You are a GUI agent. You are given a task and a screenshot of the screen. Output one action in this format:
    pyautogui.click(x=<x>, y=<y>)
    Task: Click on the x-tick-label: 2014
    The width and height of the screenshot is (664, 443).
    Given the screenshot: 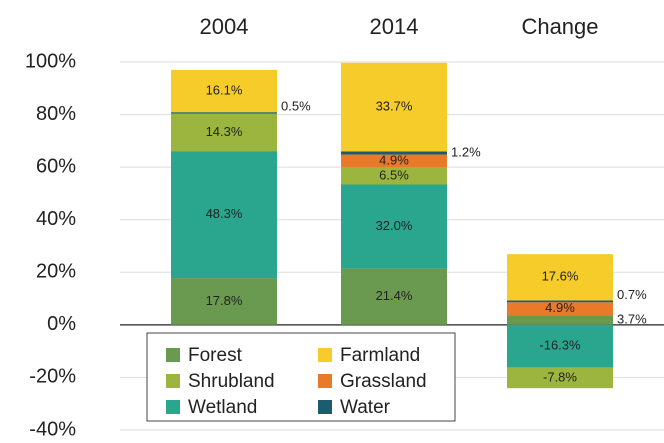 What is the action you would take?
    pyautogui.click(x=394, y=26)
    